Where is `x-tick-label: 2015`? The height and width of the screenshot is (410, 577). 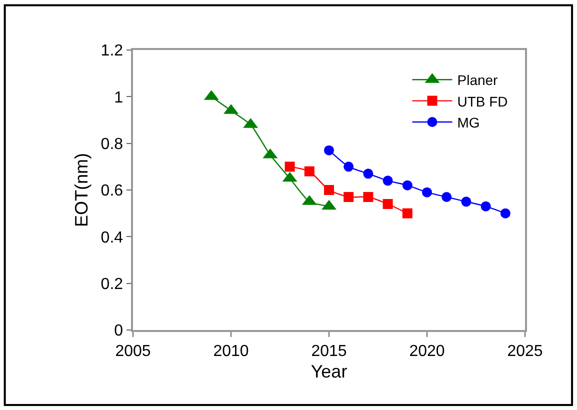 x-tick-label: 2015 is located at coordinates (329, 351).